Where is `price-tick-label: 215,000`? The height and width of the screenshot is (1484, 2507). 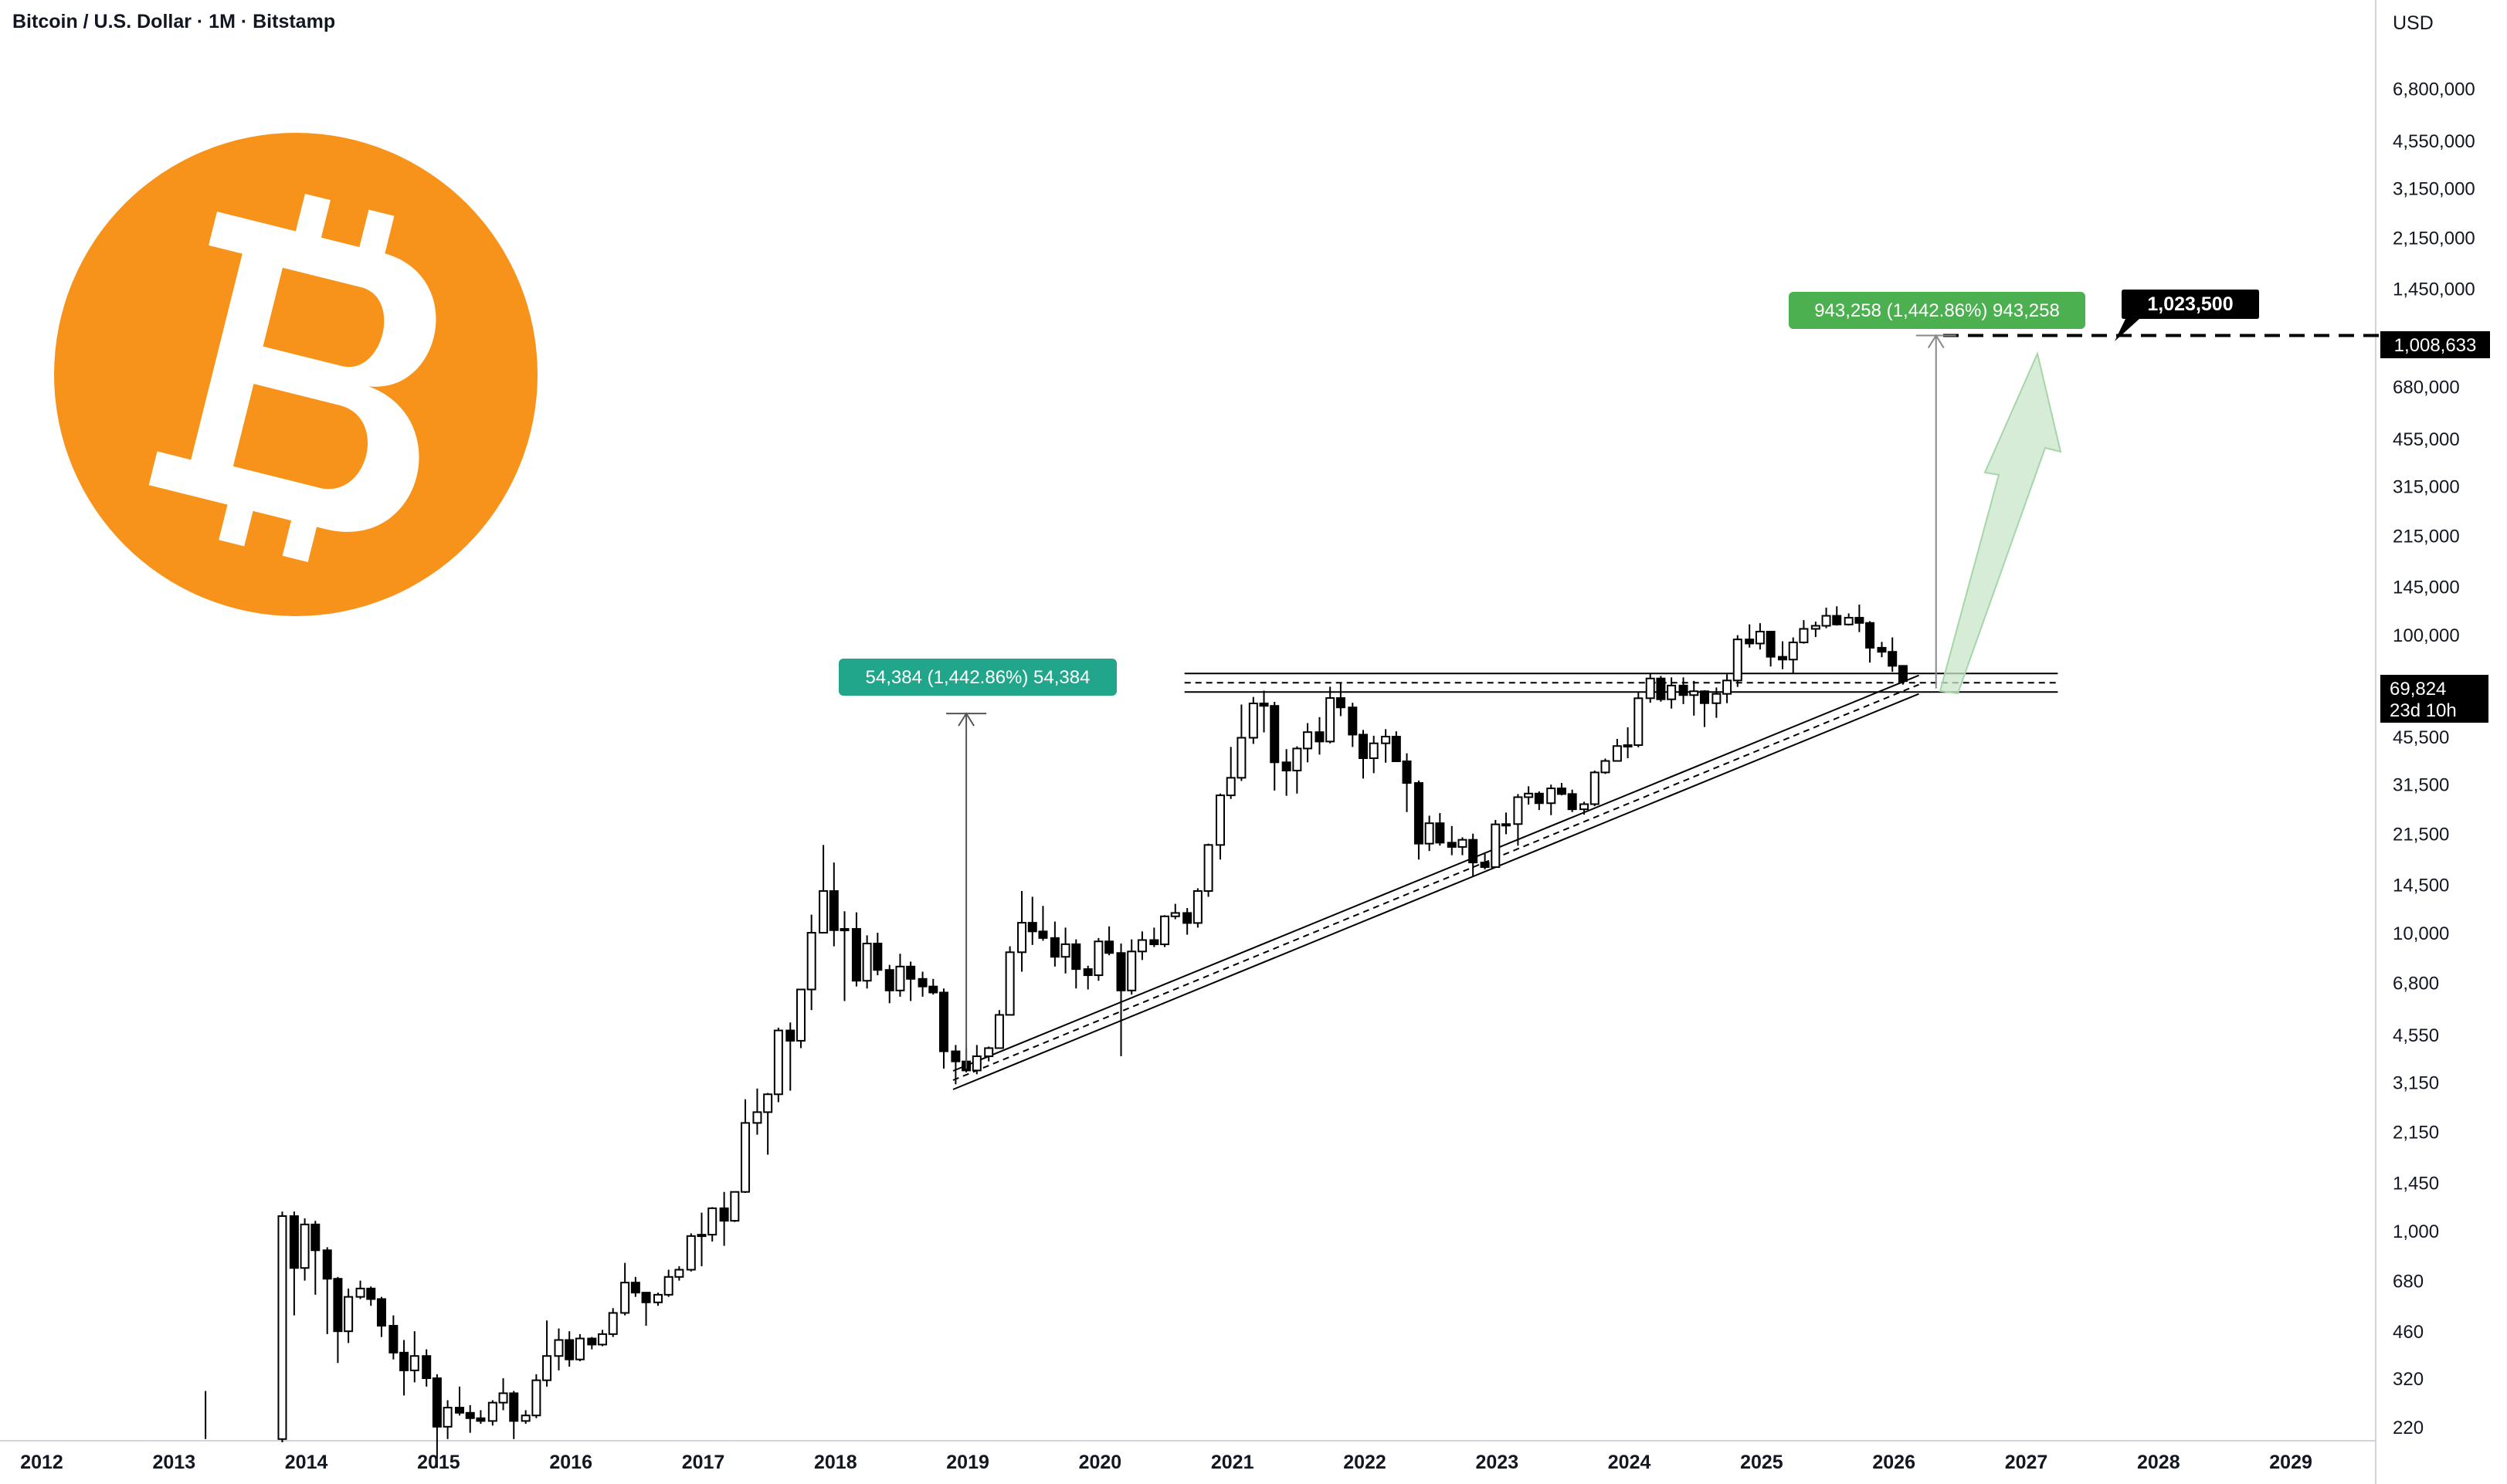 price-tick-label: 215,000 is located at coordinates (2426, 537).